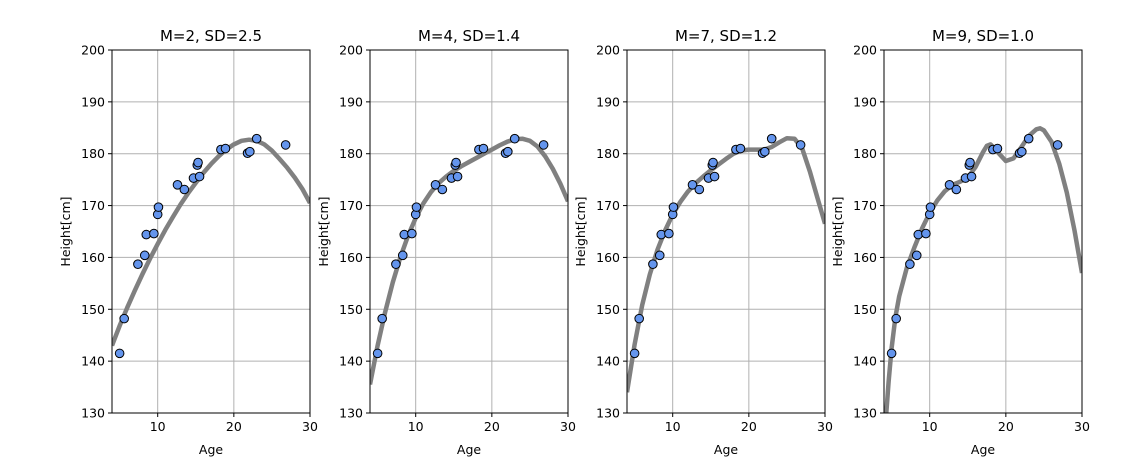 Image resolution: width=1135 pixels, height=465 pixels. Describe the element at coordinates (469, 36) in the screenshot. I see `subplot-title: M=4, SD=1.4` at that location.